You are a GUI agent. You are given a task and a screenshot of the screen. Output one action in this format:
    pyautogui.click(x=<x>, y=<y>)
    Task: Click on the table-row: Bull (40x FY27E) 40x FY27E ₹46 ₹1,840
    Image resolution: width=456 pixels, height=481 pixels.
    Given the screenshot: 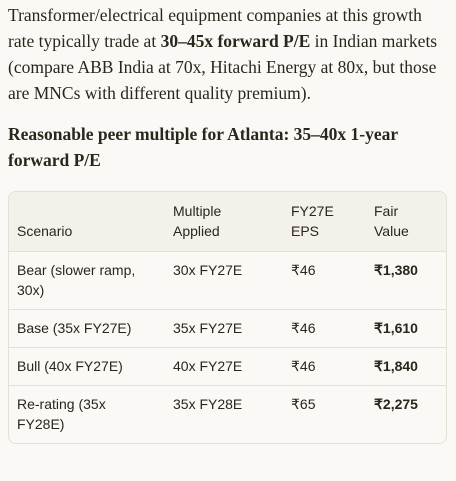 What is the action you would take?
    pyautogui.click(x=227, y=366)
    